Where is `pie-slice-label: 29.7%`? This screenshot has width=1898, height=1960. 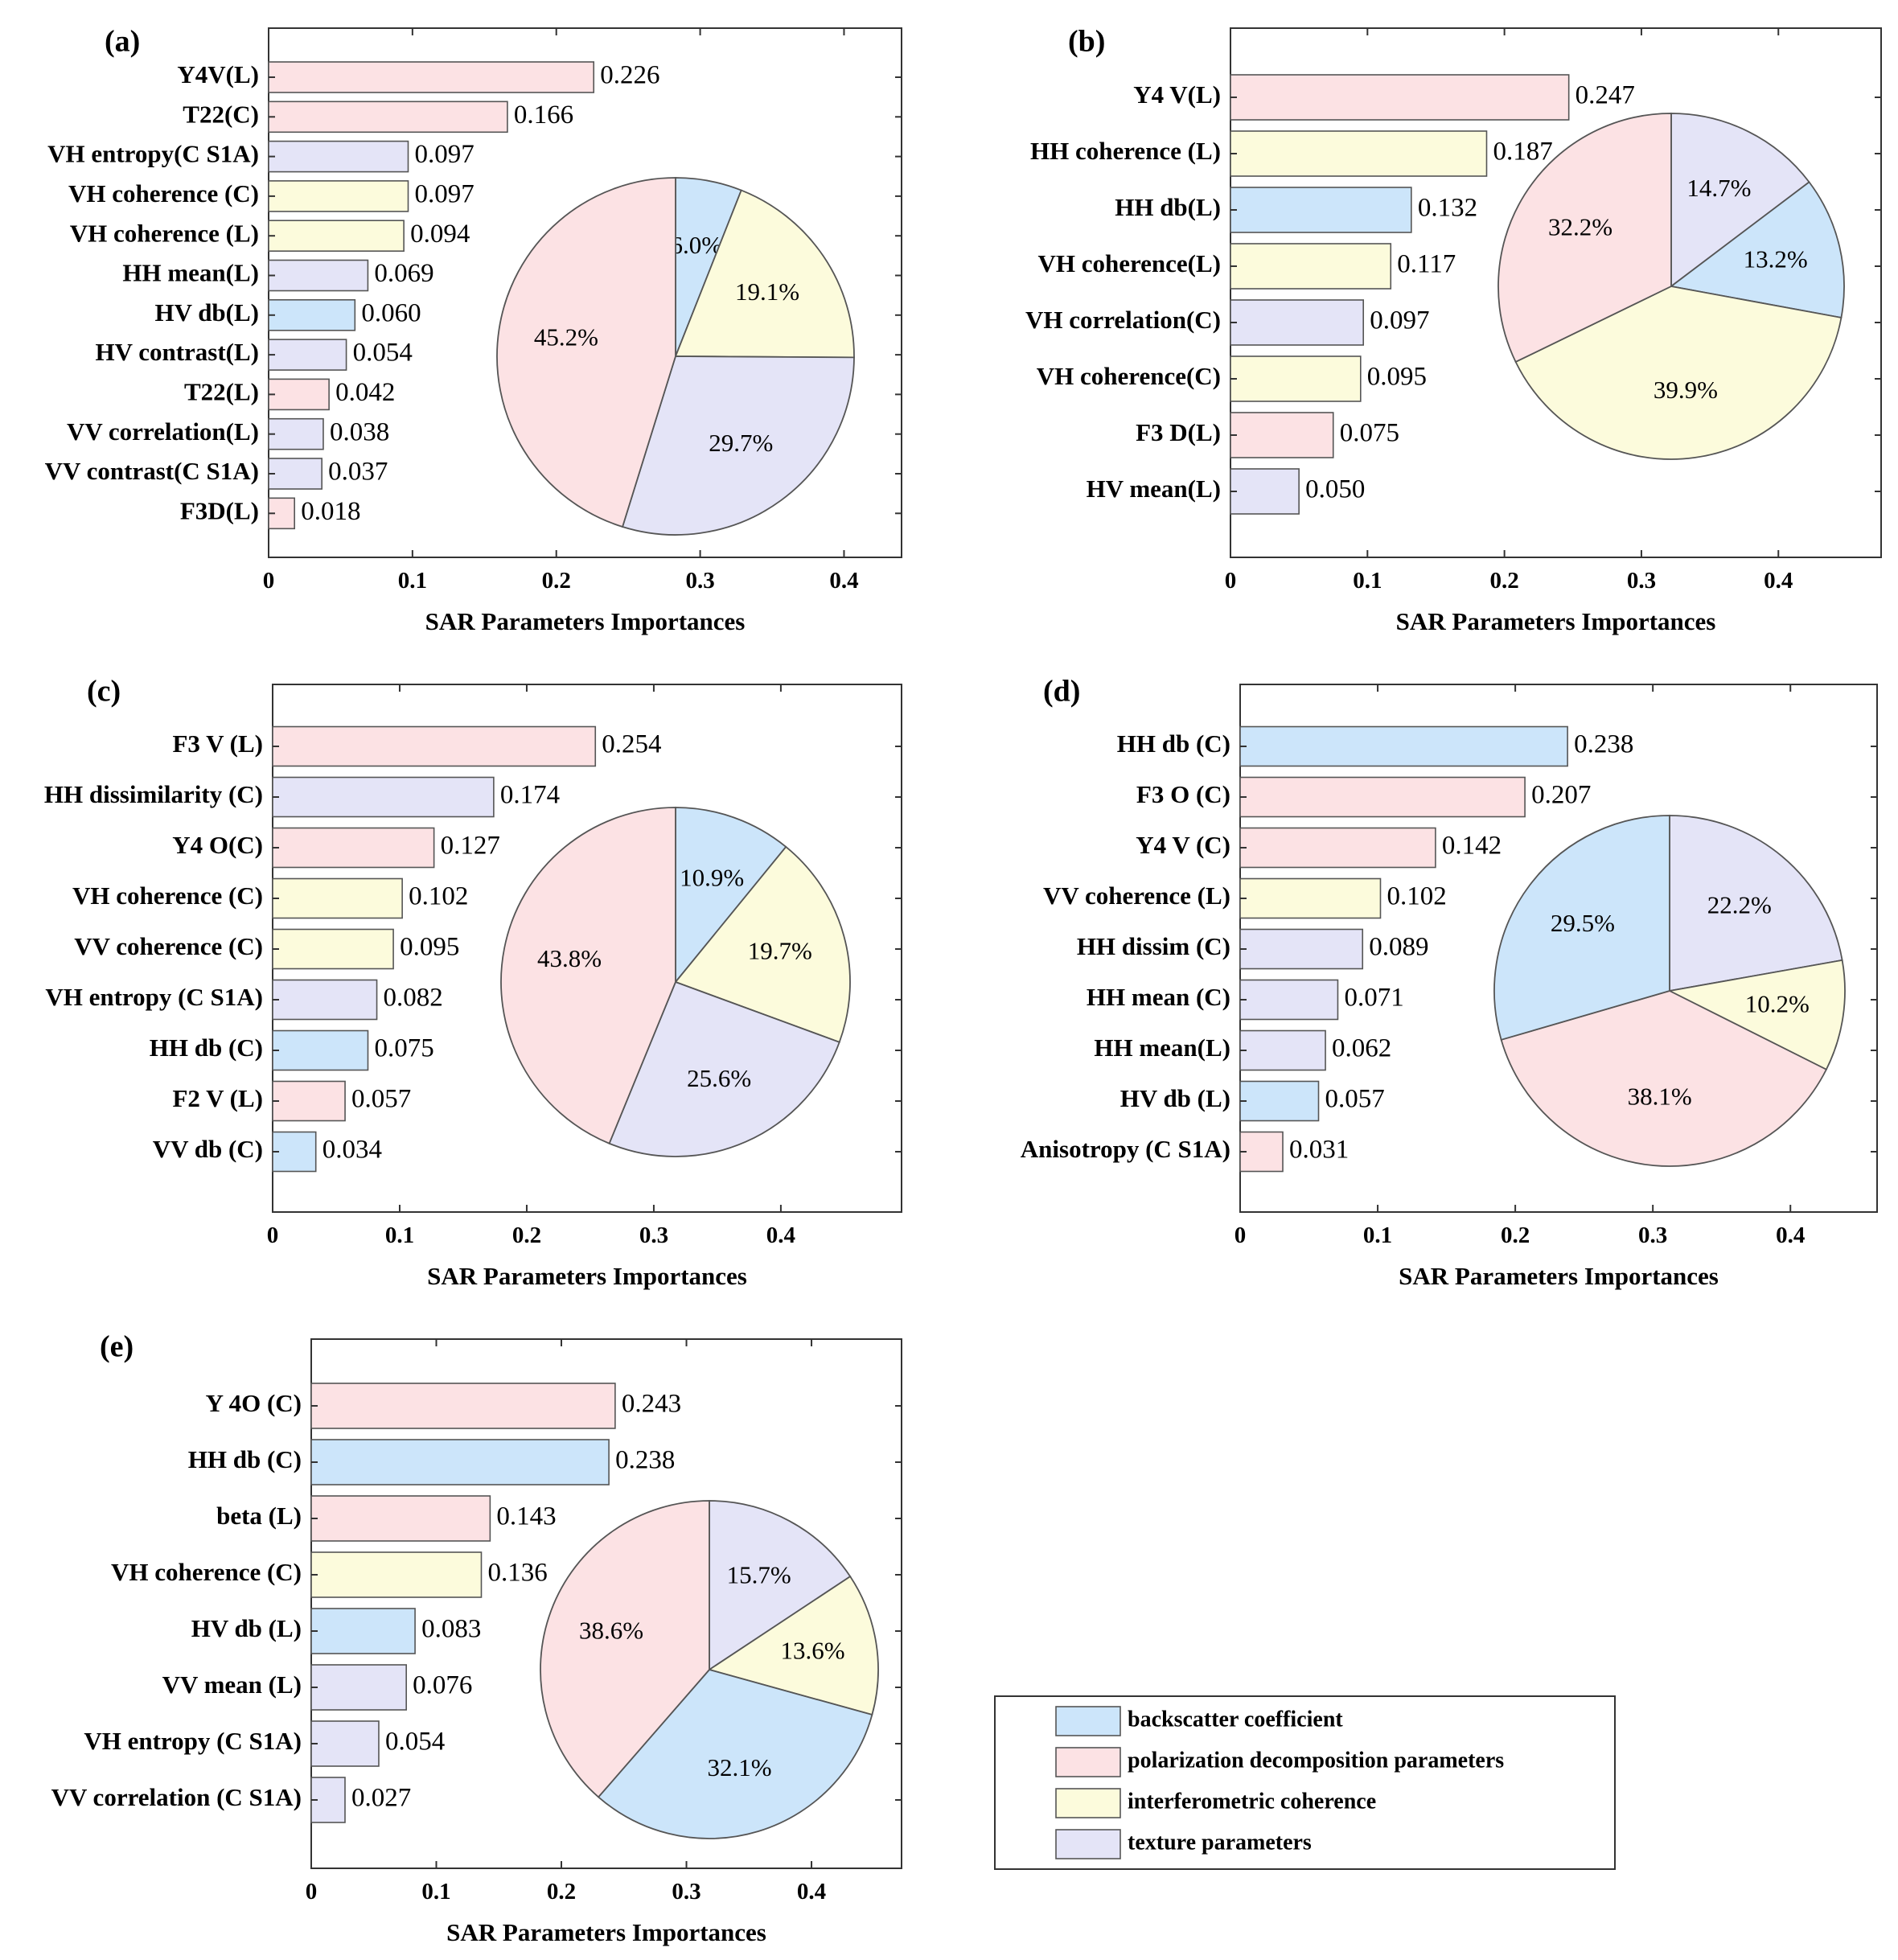 pie-slice-label: 29.7% is located at coordinates (741, 443).